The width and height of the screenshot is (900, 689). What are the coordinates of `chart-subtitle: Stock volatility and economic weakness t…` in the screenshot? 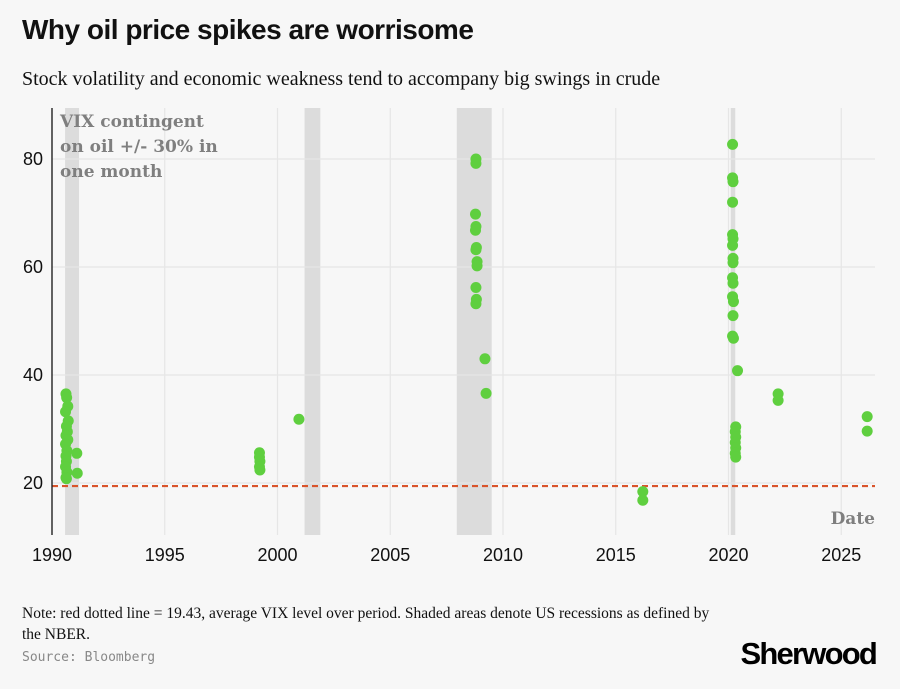 It's located at (341, 79).